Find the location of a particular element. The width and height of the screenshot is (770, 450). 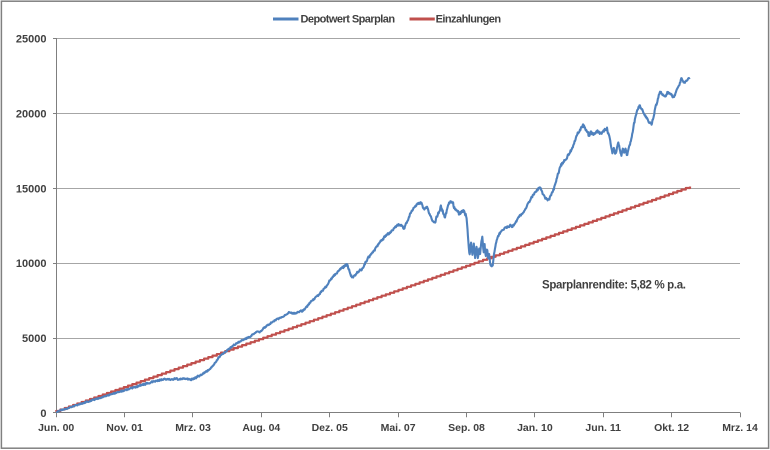

svg-text: 0 is located at coordinates (43, 414).